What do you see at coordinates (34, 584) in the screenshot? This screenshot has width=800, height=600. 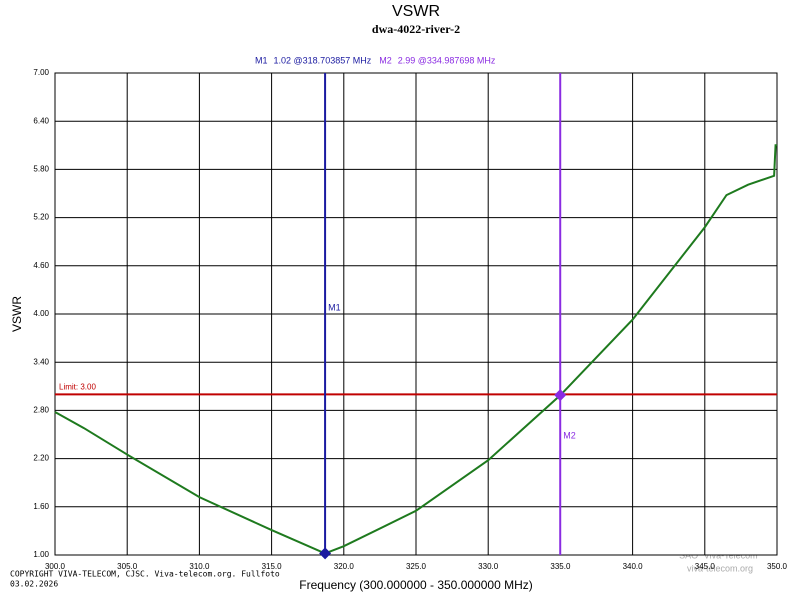 I see `date: 03.02.2026` at bounding box center [34, 584].